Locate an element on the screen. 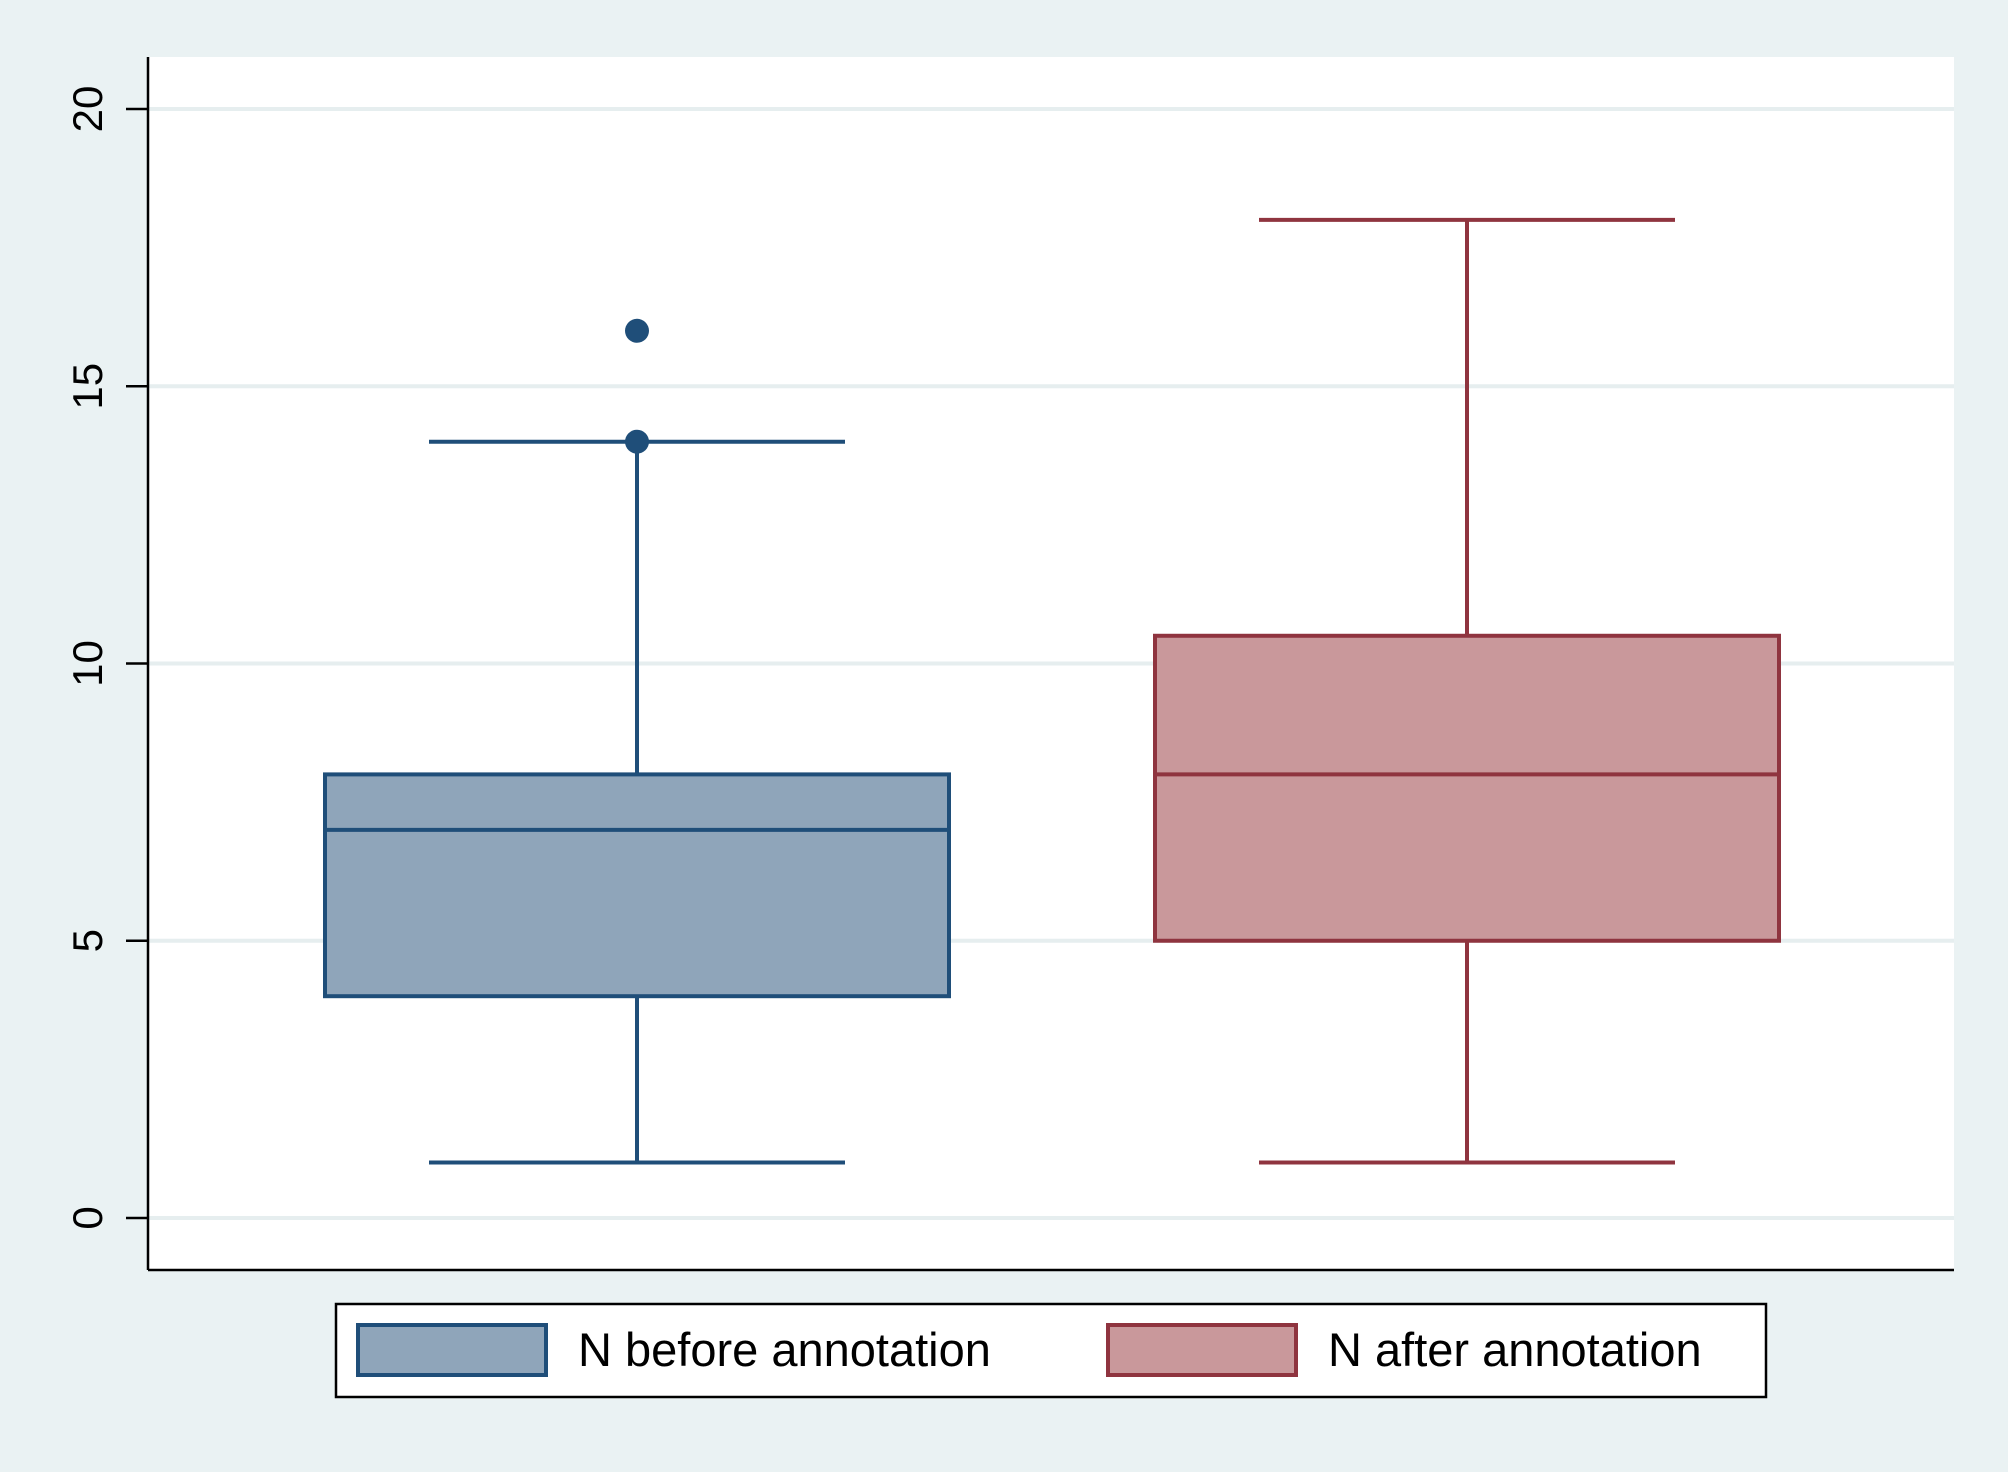  legend-box is located at coordinates (1051, 1350).